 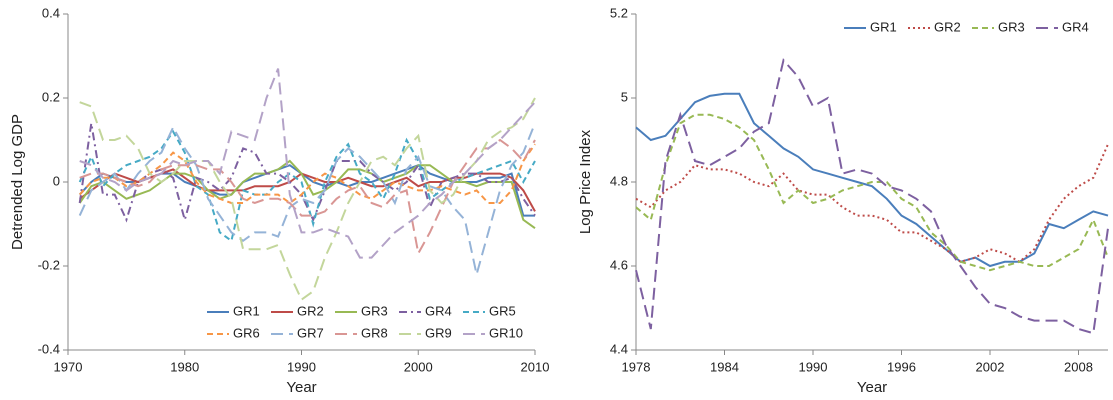 What do you see at coordinates (68, 366) in the screenshot?
I see `x-tick-label: 1970` at bounding box center [68, 366].